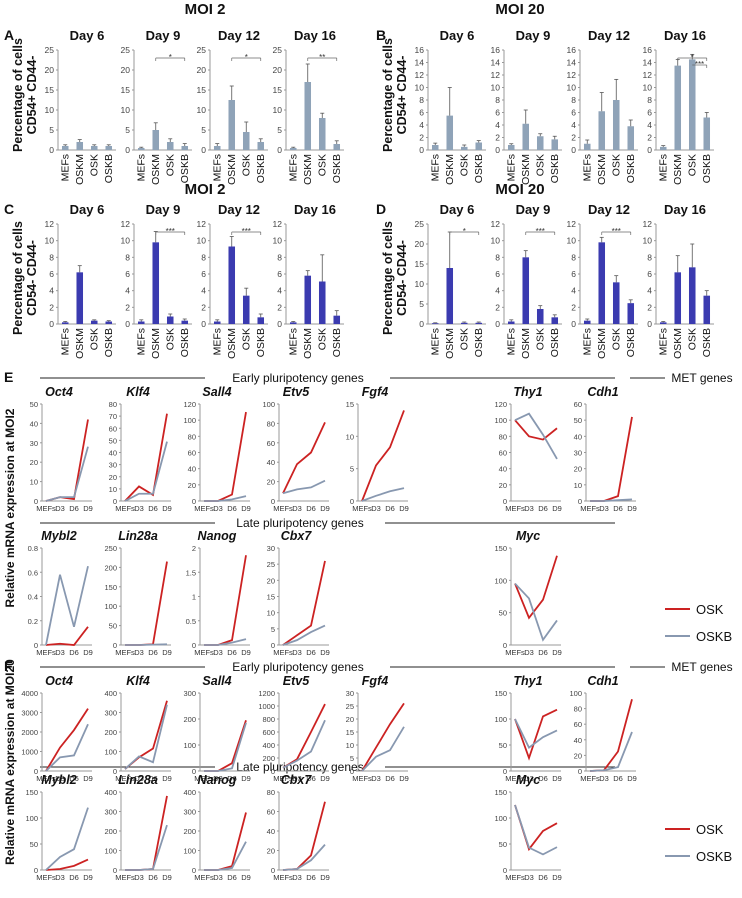 The width and height of the screenshot is (742, 898). Describe the element at coordinates (185, 148) in the screenshot. I see `bar-oskb` at that location.